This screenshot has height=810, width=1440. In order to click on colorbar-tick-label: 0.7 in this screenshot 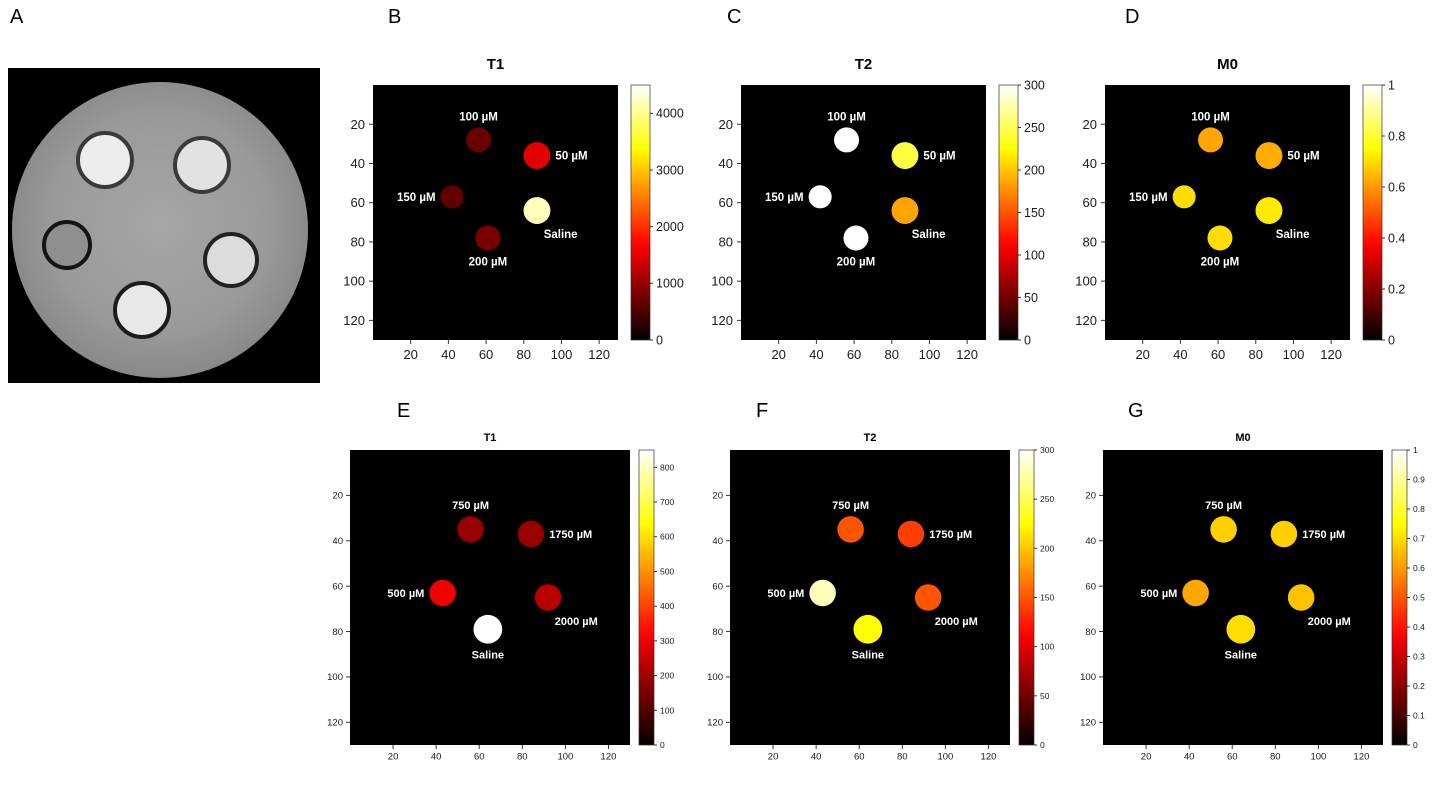, I will do `click(1419, 538)`.